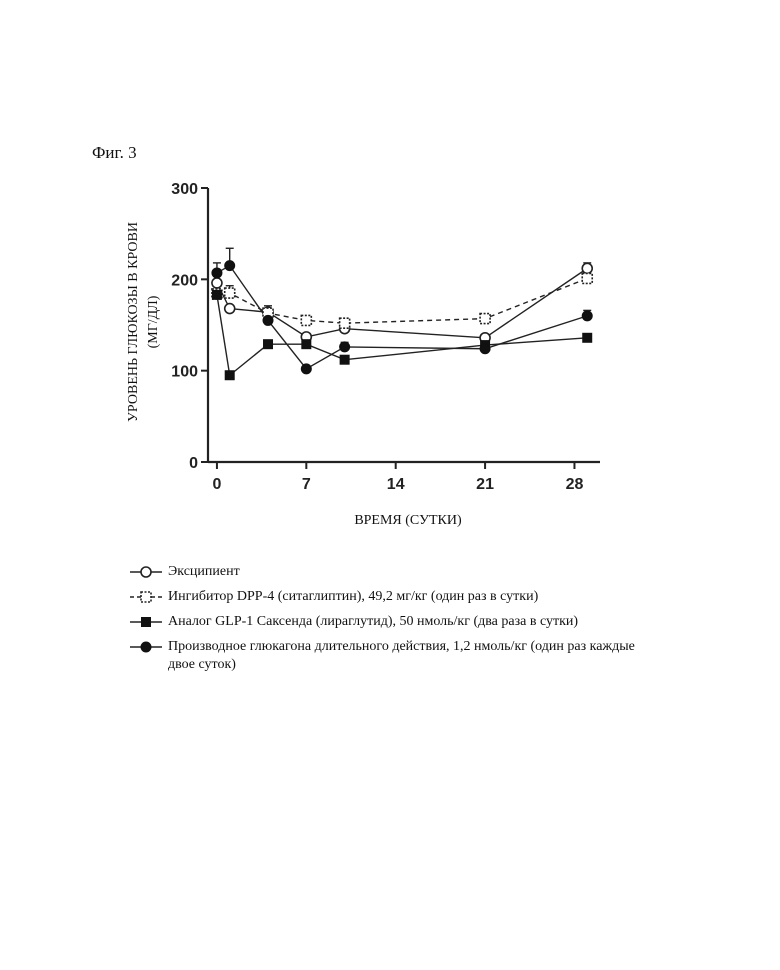 This screenshot has width=780, height=970. Describe the element at coordinates (402, 302) in the screenshot. I see `series-line` at that location.